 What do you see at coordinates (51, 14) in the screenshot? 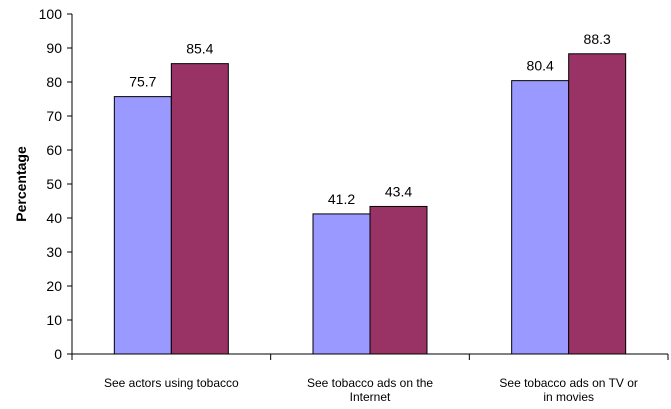
I see `y-tick-label: 100` at bounding box center [51, 14].